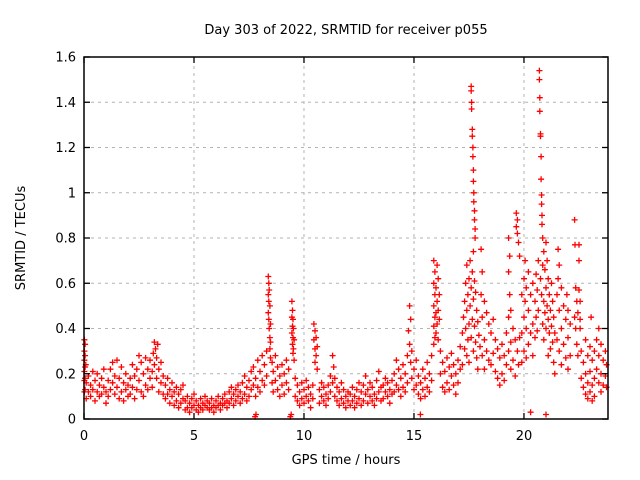  What do you see at coordinates (21, 238) in the screenshot?
I see `y-axis-label: SRMTID / TECUs` at bounding box center [21, 238].